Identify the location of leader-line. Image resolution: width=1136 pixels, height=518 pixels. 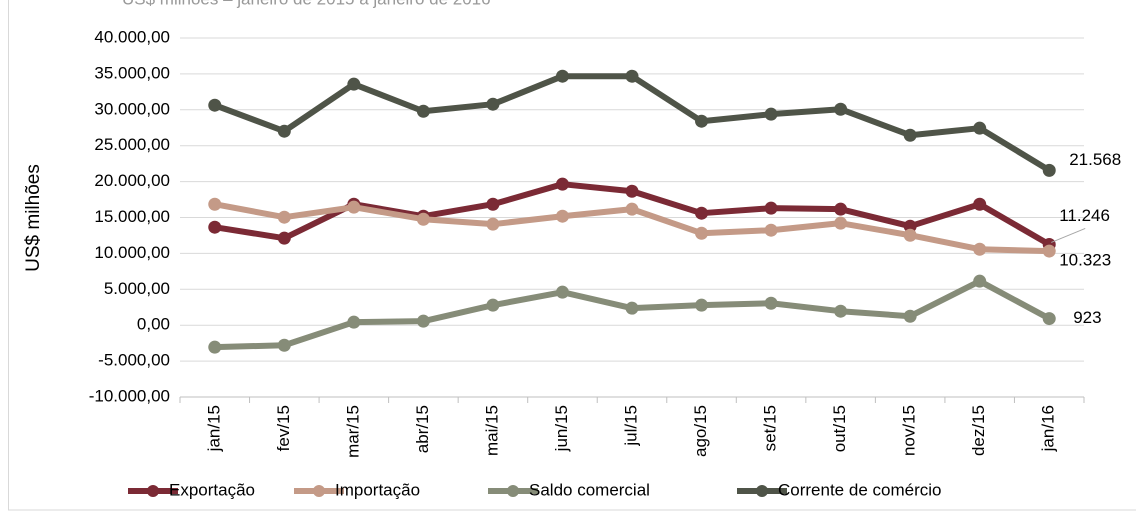
(1068, 235).